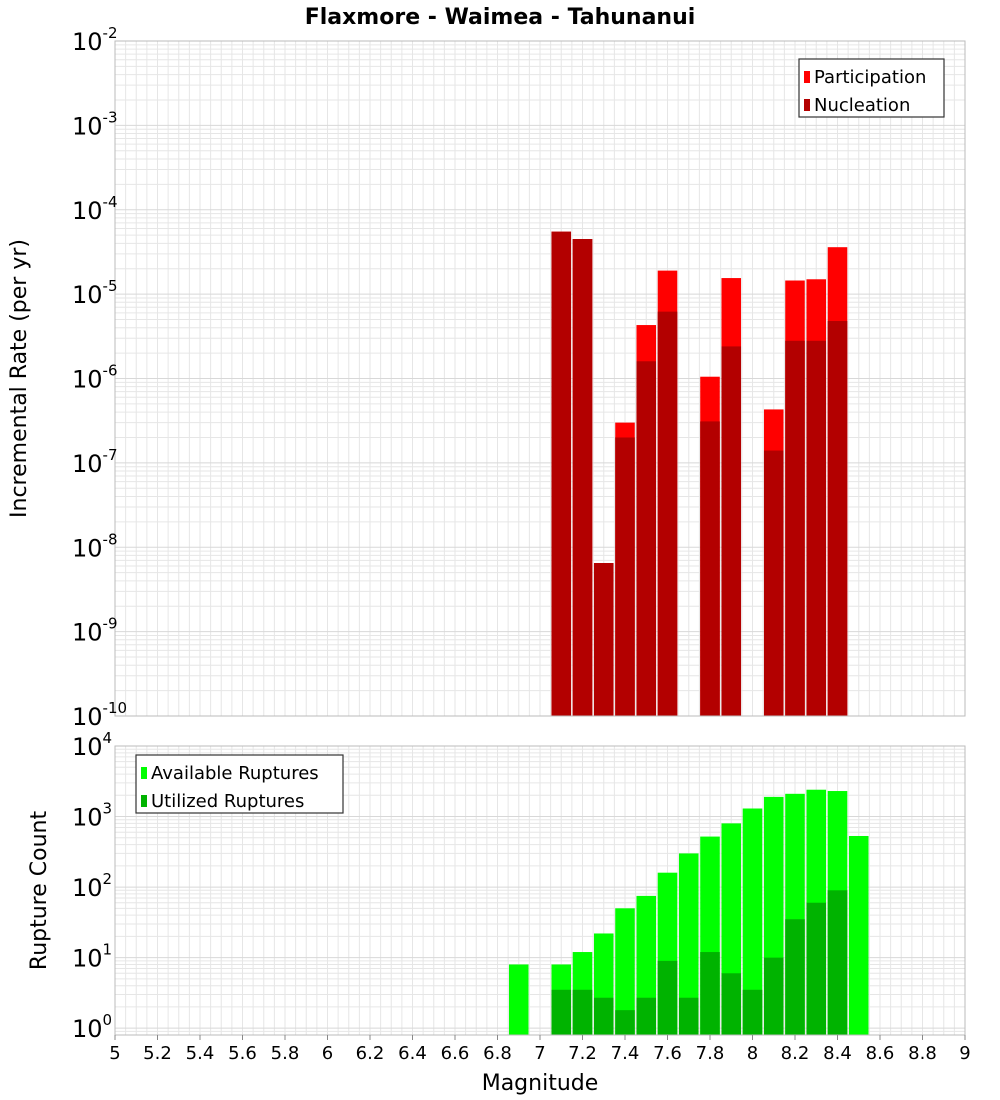  I want to click on y-tick-label: 10¹, so click(92, 957).